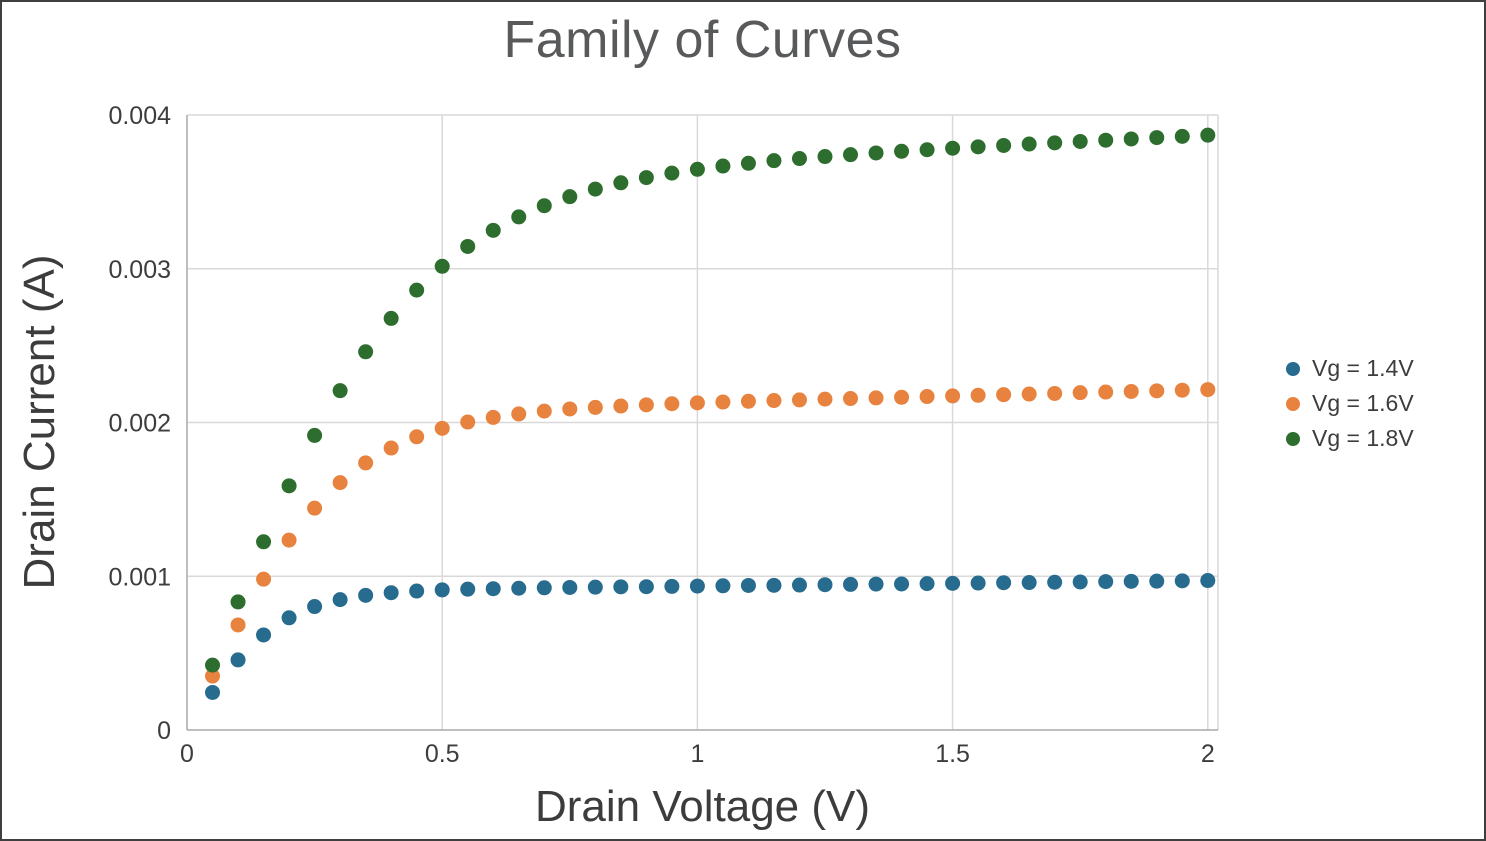 This screenshot has width=1486, height=841. I want to click on legend-label-vg-1-4: Vg = 1.4V, so click(1363, 368).